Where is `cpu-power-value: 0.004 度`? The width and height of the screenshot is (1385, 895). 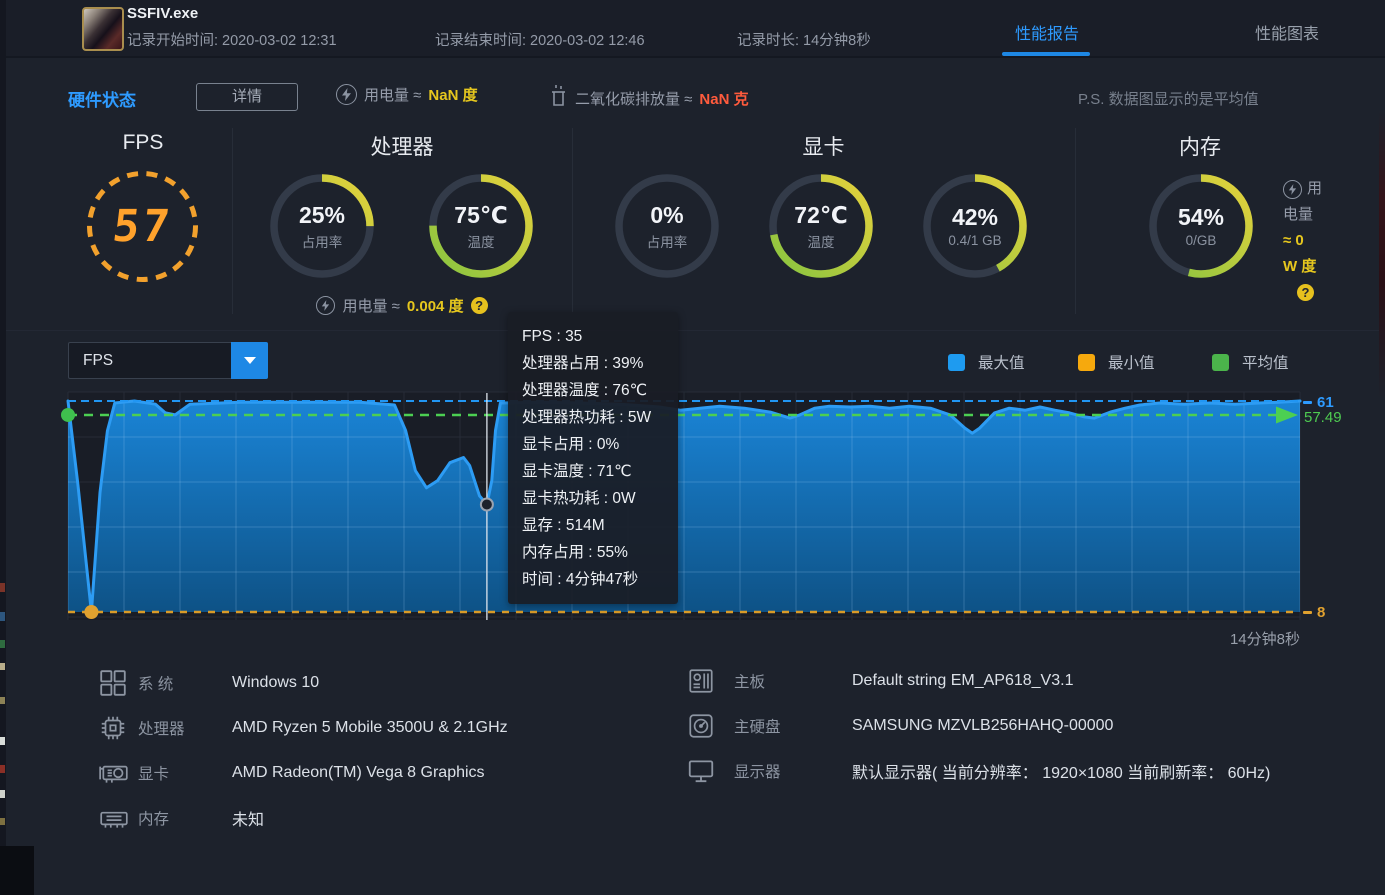 cpu-power-value: 0.004 度 is located at coordinates (435, 306).